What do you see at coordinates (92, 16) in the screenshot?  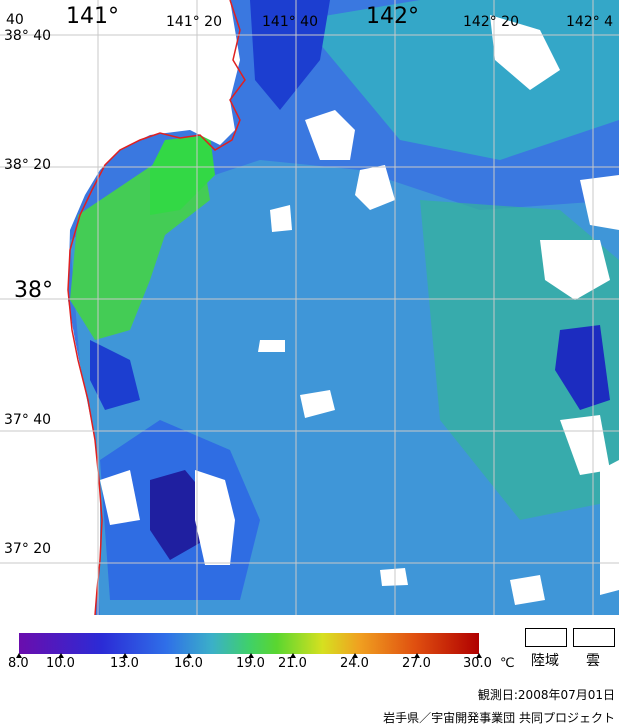 I see `lon-label-141: 141°` at bounding box center [92, 16].